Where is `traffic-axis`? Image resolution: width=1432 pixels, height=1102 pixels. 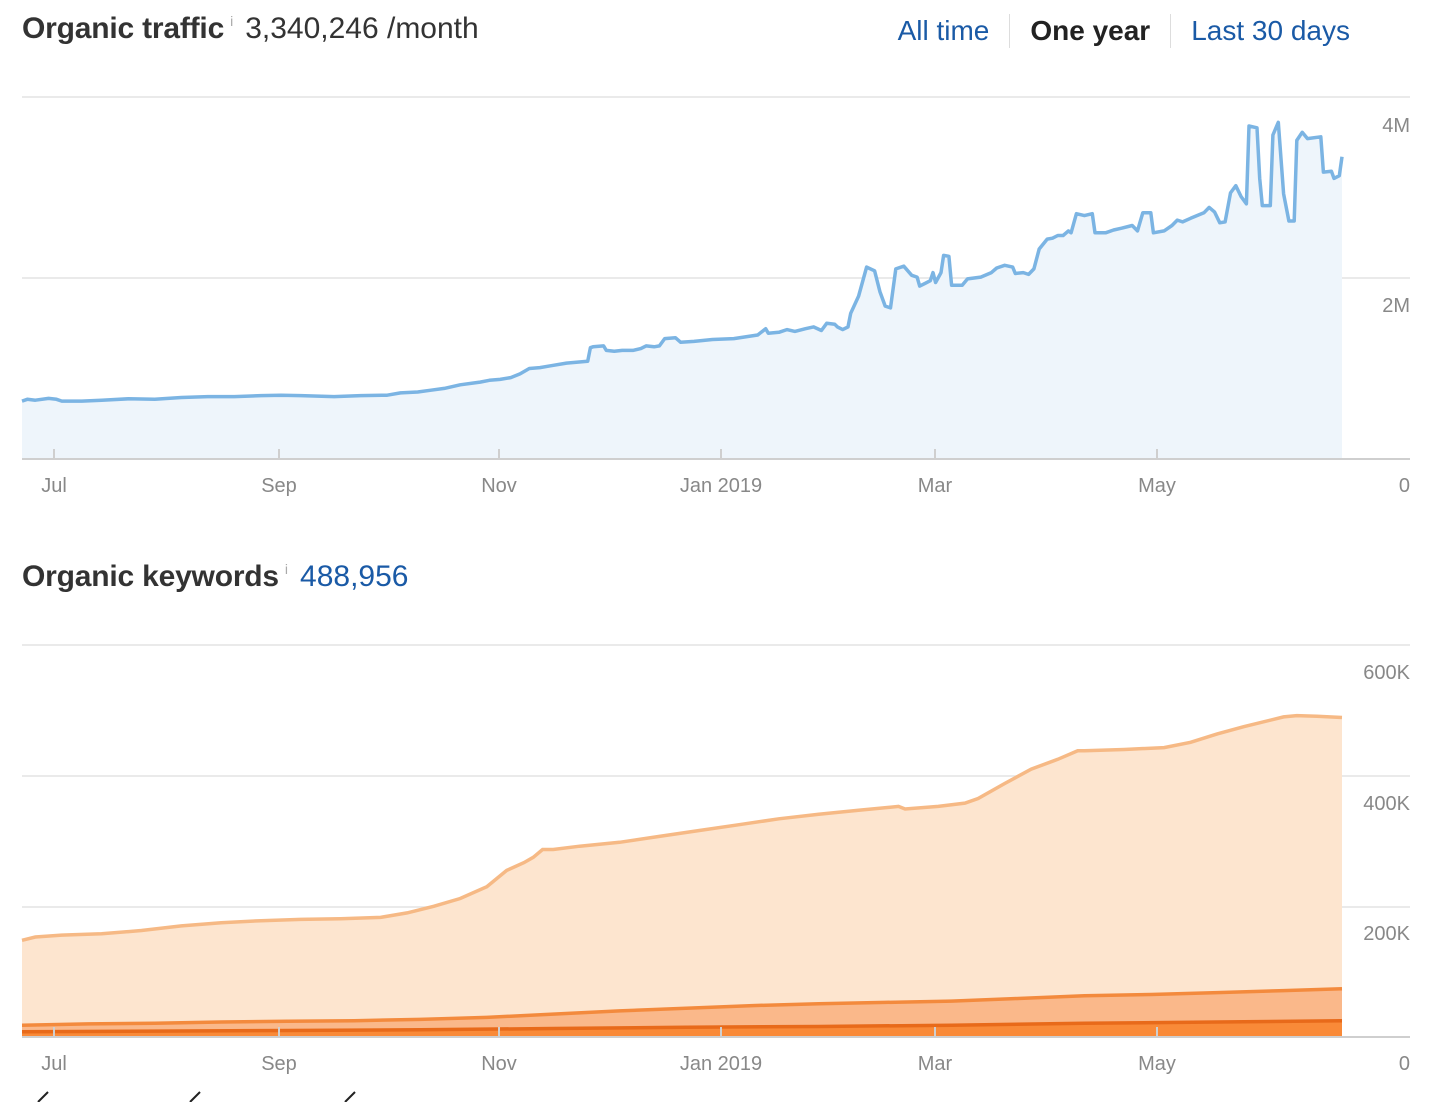
traffic-axis is located at coordinates (716, 454).